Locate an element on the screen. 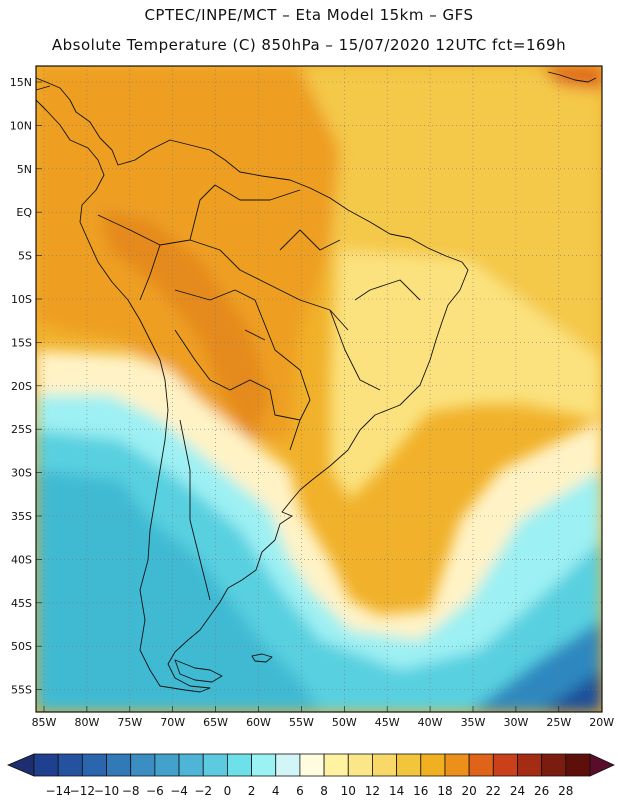 The height and width of the screenshot is (800, 618). lat-label: 15S is located at coordinates (21, 342).